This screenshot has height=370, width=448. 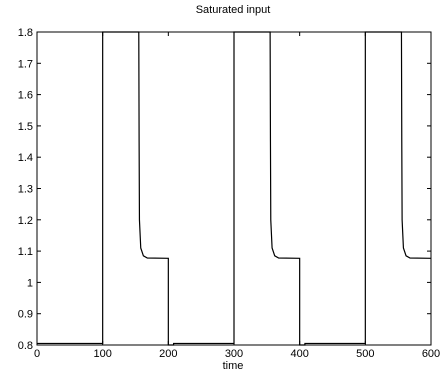 I want to click on y-tick-label: 1.4, so click(x=25, y=158).